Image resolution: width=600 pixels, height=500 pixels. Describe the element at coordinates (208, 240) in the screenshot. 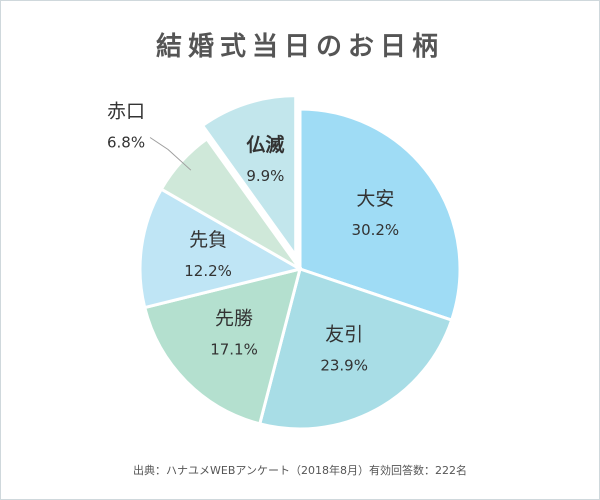

I see `slice-label-4: 先負` at that location.